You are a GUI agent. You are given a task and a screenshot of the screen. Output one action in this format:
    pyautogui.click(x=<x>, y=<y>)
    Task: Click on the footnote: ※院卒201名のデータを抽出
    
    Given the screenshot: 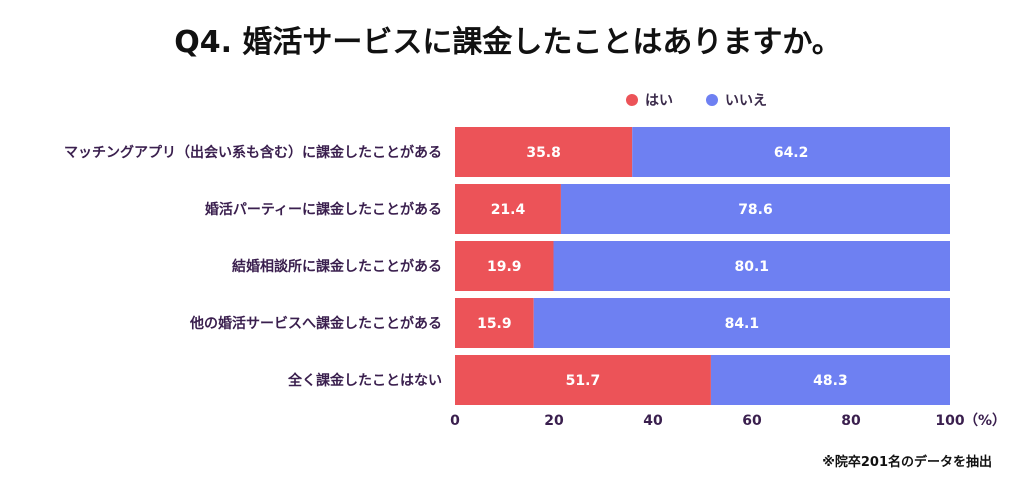 What is the action you would take?
    pyautogui.click(x=907, y=462)
    